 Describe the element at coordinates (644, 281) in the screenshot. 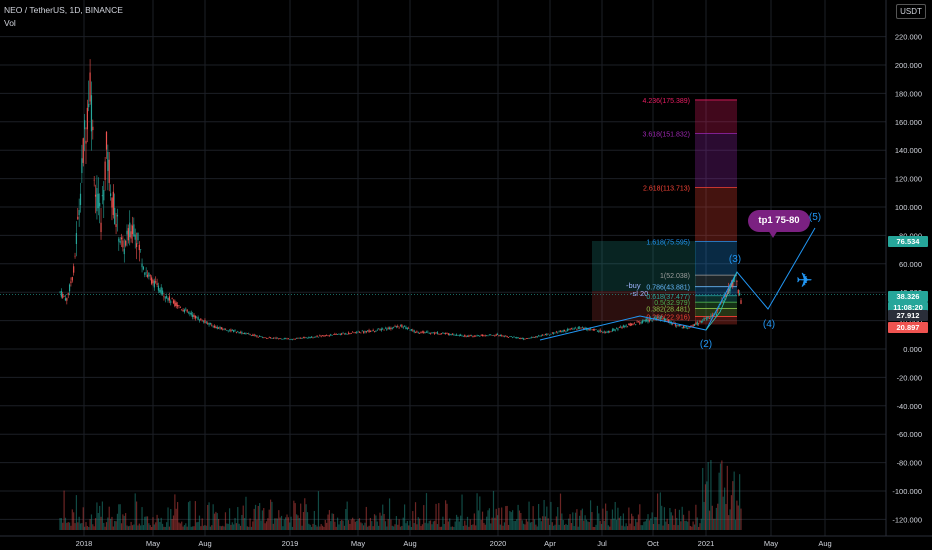

I see `long-position-tool: -buy-sl 20` at that location.